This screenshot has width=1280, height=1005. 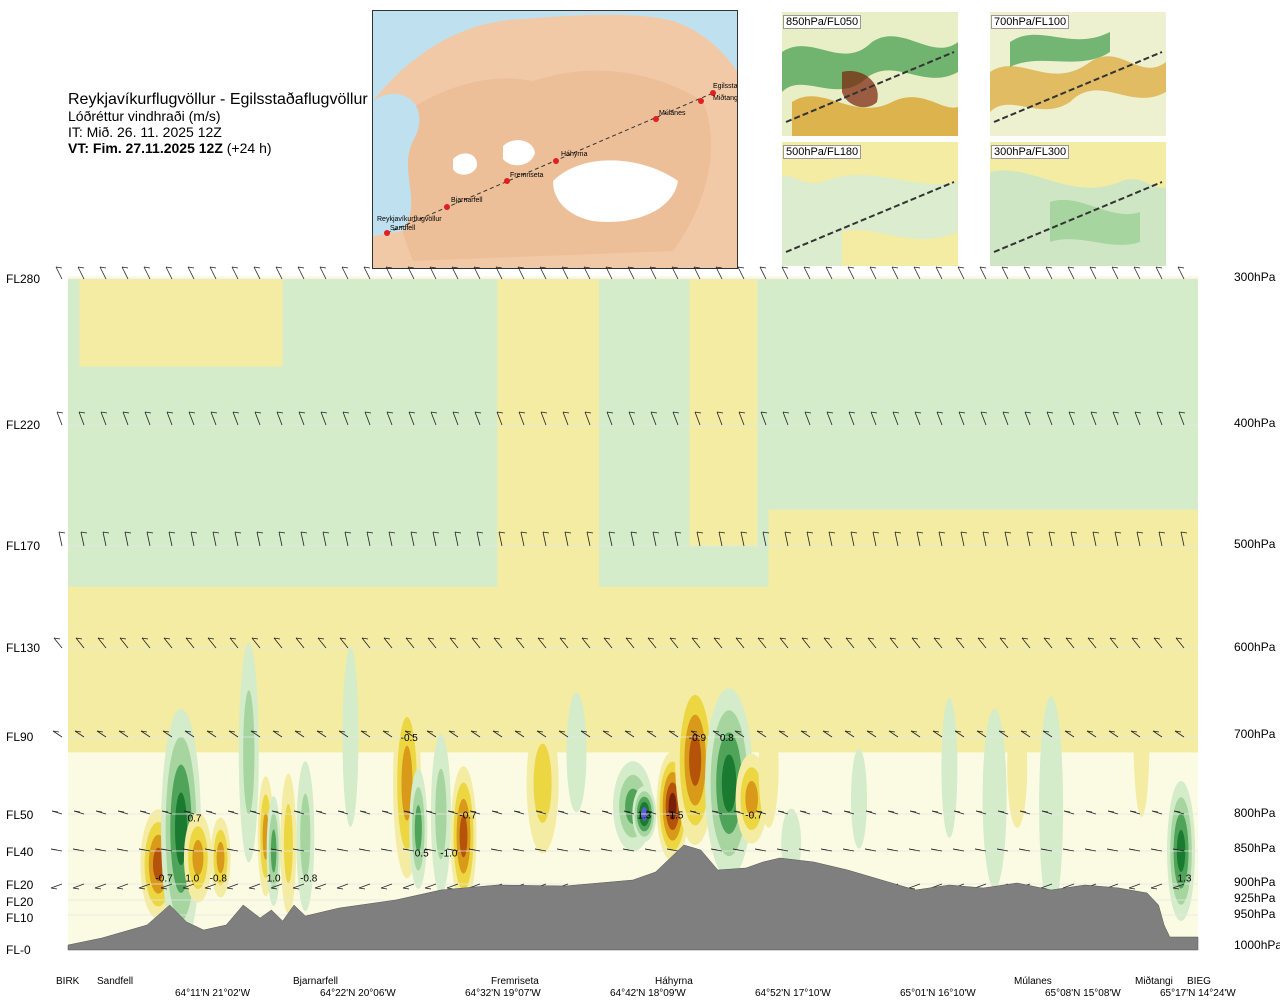 I want to click on fl-label-fl130: FL130, so click(x=23, y=648).